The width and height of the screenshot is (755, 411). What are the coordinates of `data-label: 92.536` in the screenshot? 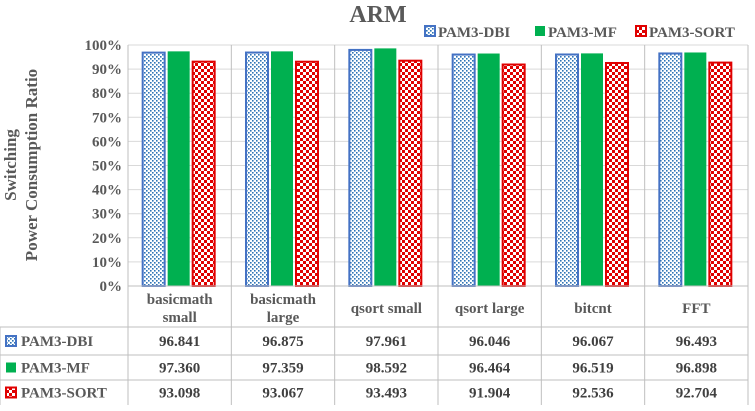 It's located at (593, 394).